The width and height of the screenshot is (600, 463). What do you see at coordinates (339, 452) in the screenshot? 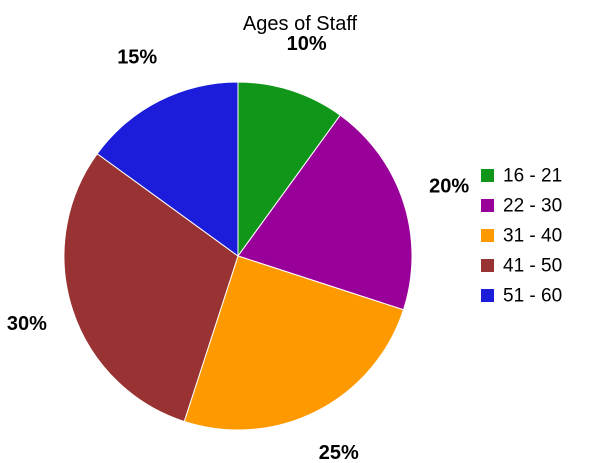
I see `slice-value-label-31-40: 25%` at bounding box center [339, 452].